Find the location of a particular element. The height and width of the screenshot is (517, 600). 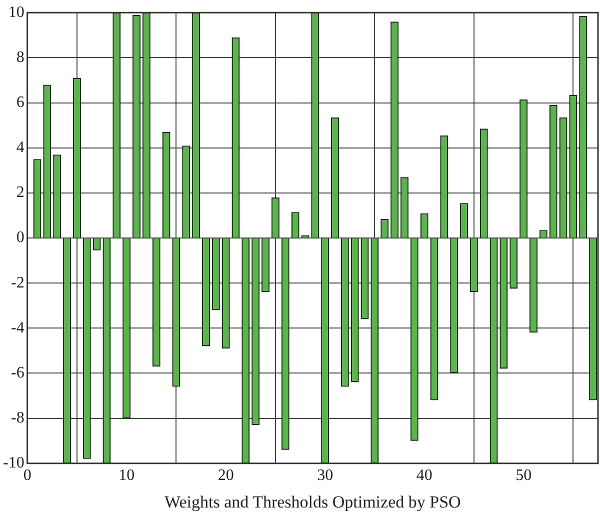

x-tick-label: 50 is located at coordinates (524, 475).